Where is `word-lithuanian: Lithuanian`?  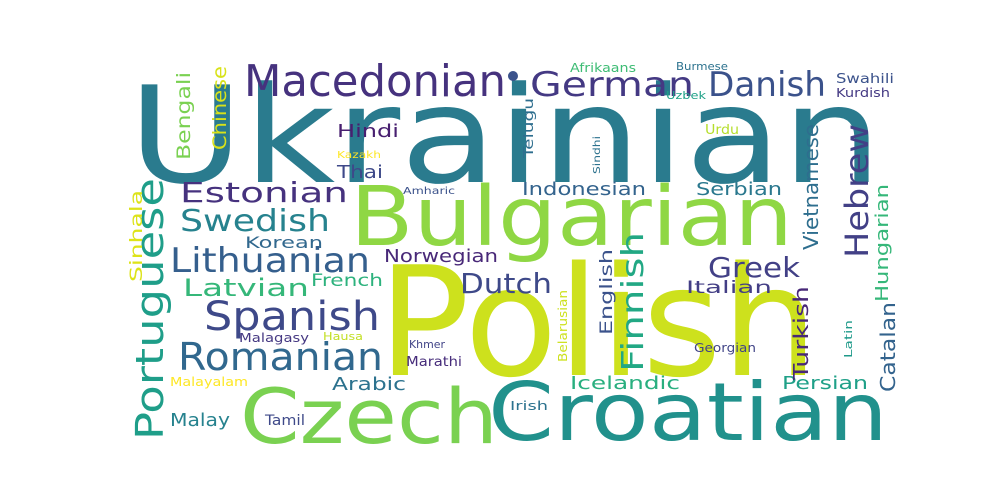
word-lithuanian: Lithuanian is located at coordinates (270, 261).